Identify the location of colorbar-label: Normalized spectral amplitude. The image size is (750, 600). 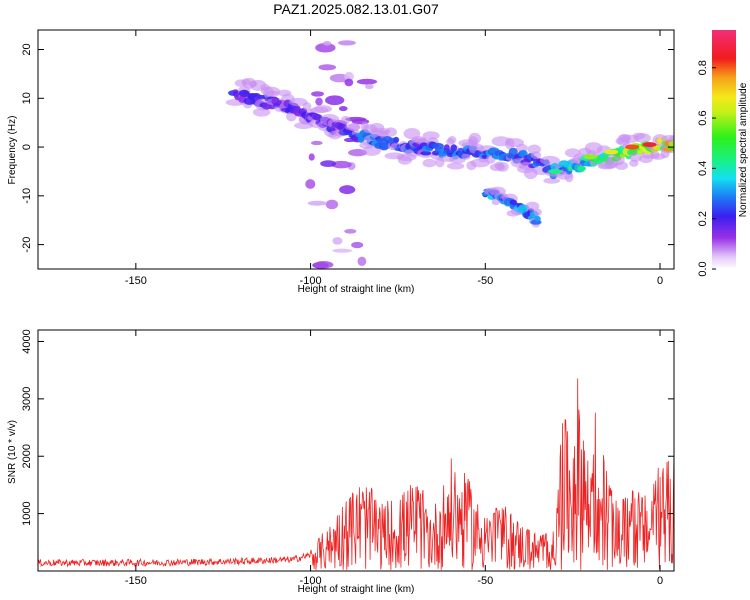
(743, 149).